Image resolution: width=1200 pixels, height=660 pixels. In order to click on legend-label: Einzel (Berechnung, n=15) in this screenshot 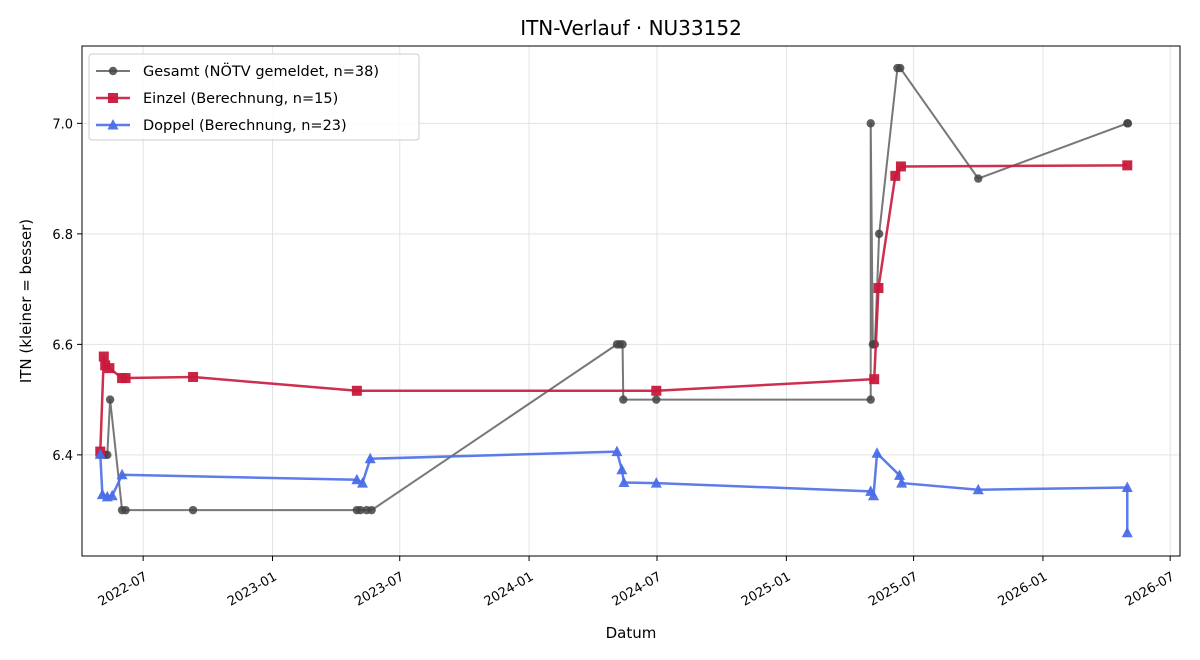, I will do `click(240, 99)`.